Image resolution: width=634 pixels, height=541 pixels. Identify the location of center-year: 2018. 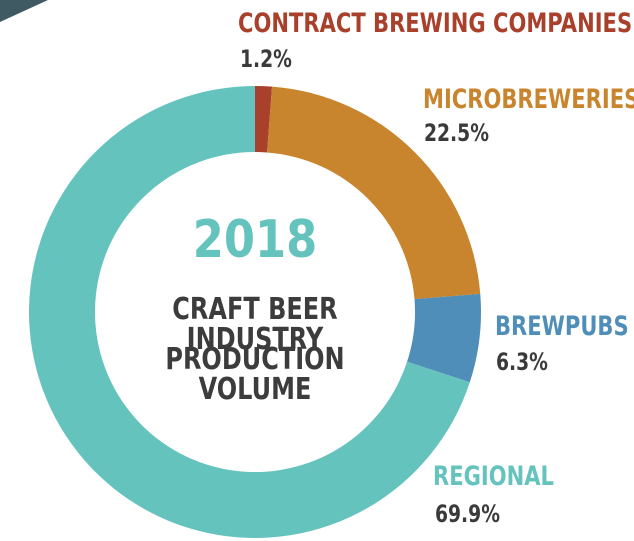
(255, 240).